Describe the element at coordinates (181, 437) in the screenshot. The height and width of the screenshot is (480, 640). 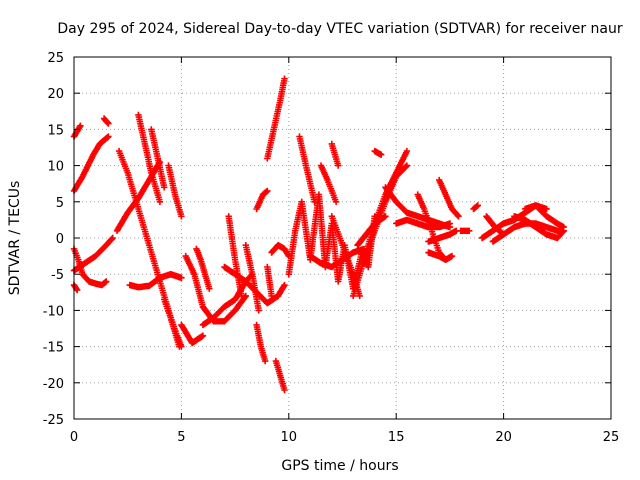
I see `x-tick-label: 5` at that location.